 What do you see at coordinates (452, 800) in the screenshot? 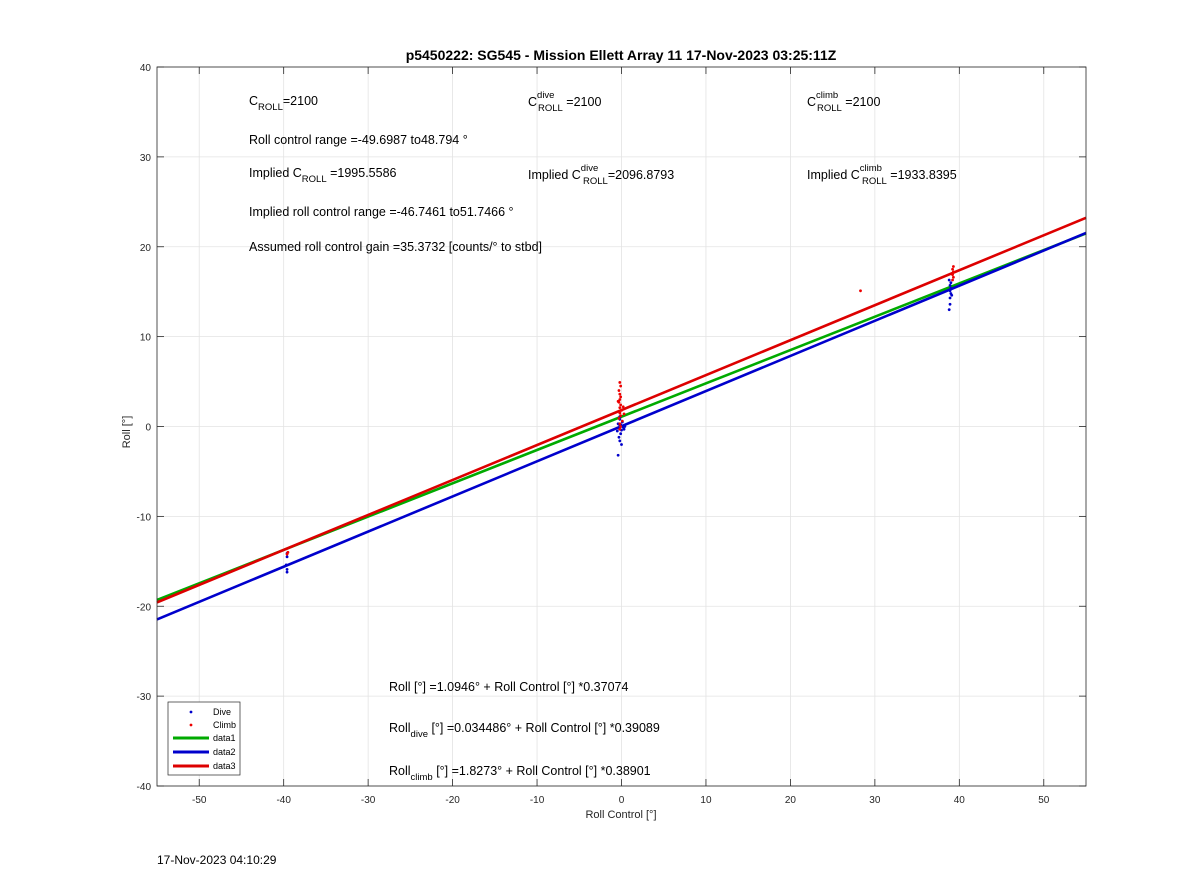
I see `x-tick-label: -20` at bounding box center [452, 800].